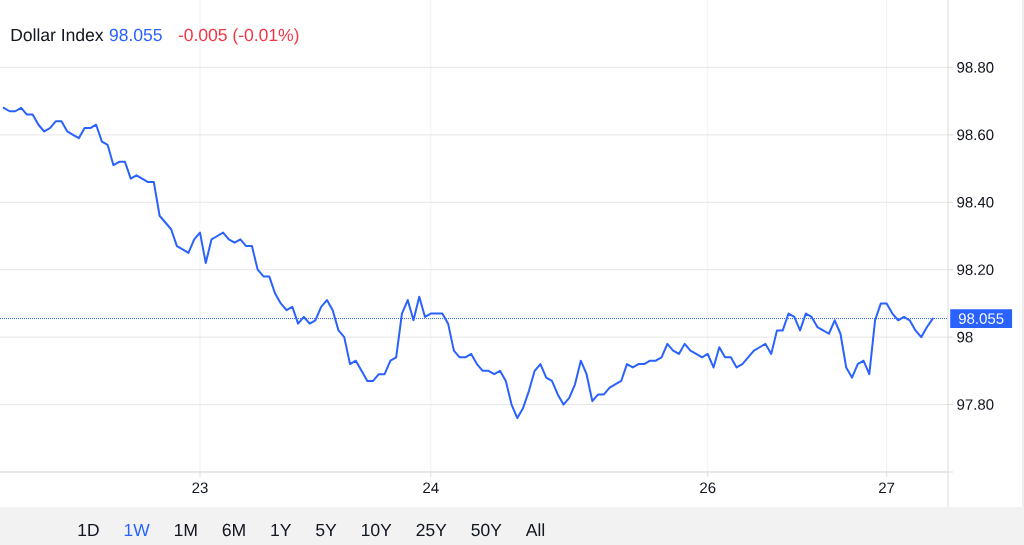 This screenshot has width=1024, height=545. Describe the element at coordinates (431, 487) in the screenshot. I see `x-tick-label: 24` at that location.